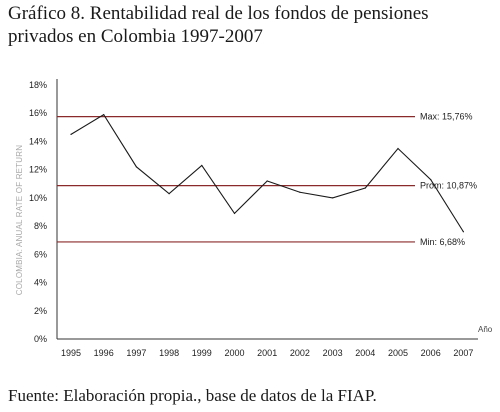 The width and height of the screenshot is (500, 412). Describe the element at coordinates (40, 254) in the screenshot. I see `y-tick-label: 6%` at that location.